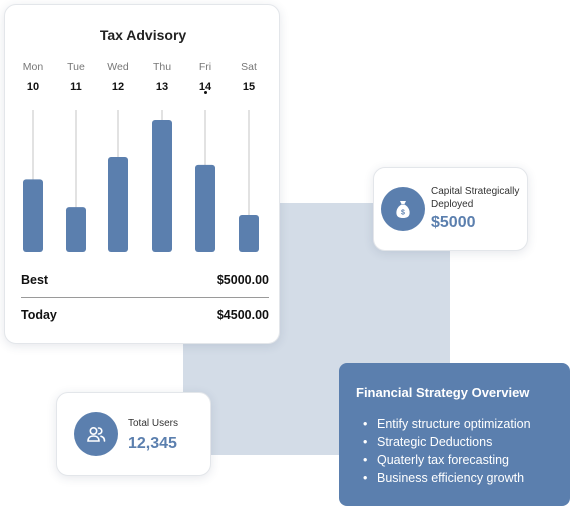  Describe the element at coordinates (475, 198) in the screenshot. I see `capital-label: Capital Strategically Deployed` at that location.